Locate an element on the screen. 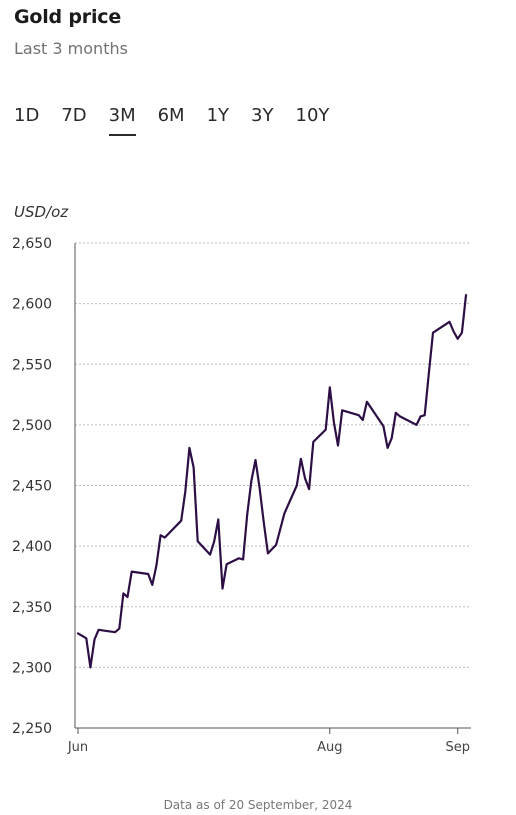  tab-10y: 10Y is located at coordinates (312, 115).